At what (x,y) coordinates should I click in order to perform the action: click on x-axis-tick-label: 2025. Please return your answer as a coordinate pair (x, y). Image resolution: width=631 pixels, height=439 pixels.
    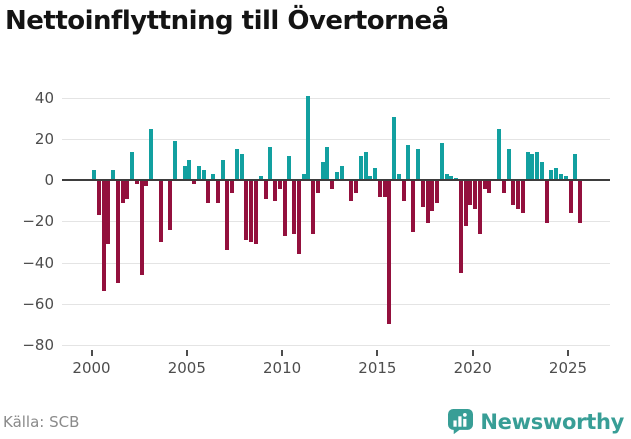
    Looking at the image, I should click on (568, 368).